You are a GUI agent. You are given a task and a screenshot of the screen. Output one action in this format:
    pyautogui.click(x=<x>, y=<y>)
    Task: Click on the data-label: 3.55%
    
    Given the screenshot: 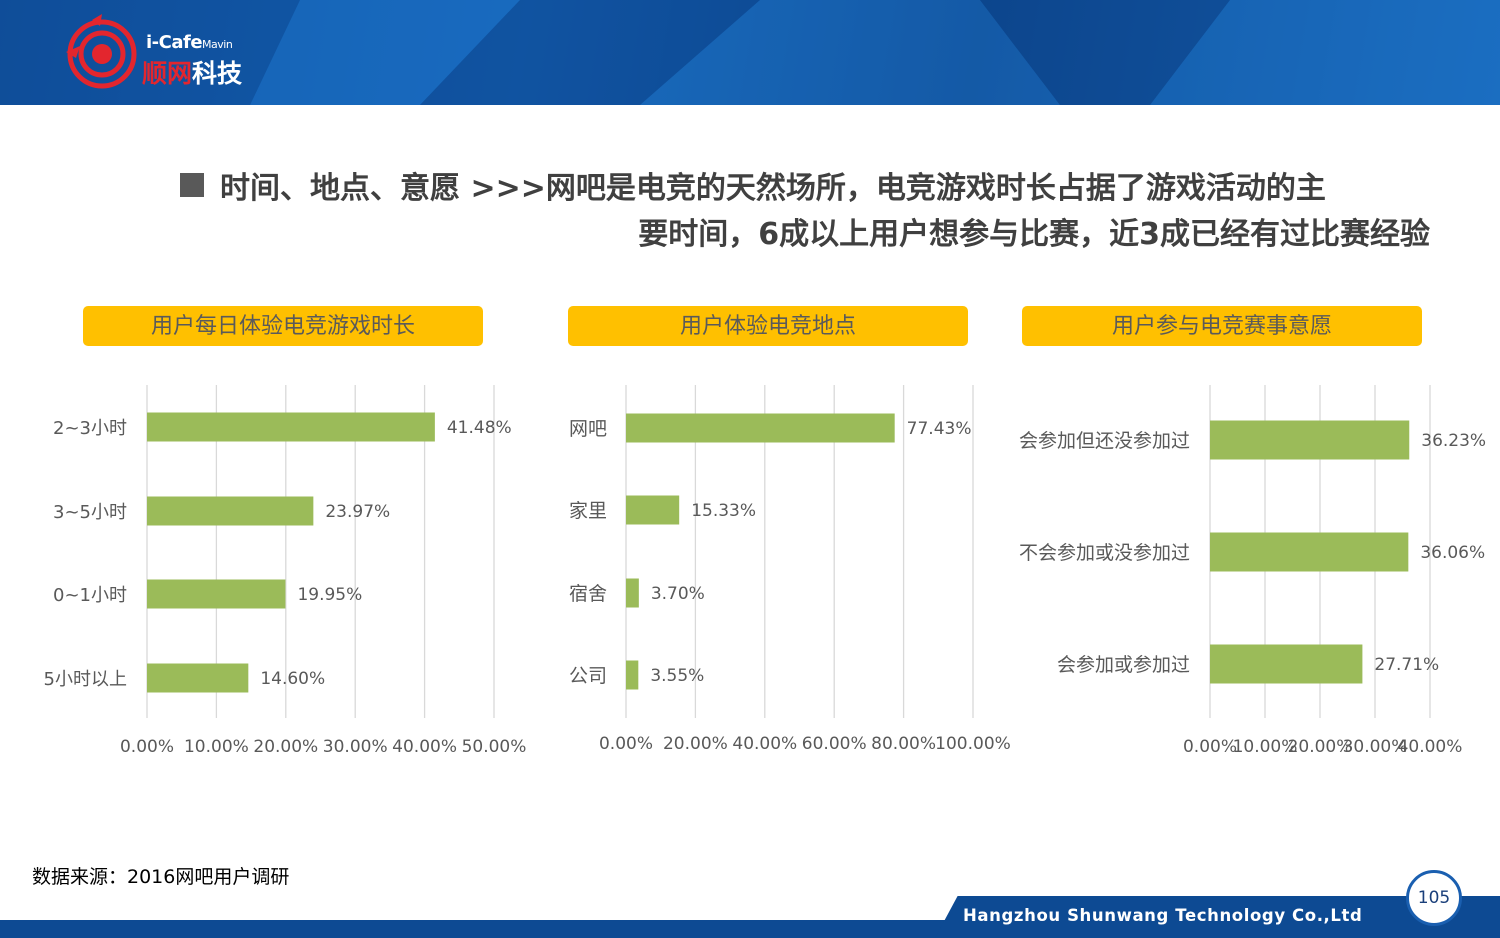 What is the action you would take?
    pyautogui.click(x=677, y=676)
    